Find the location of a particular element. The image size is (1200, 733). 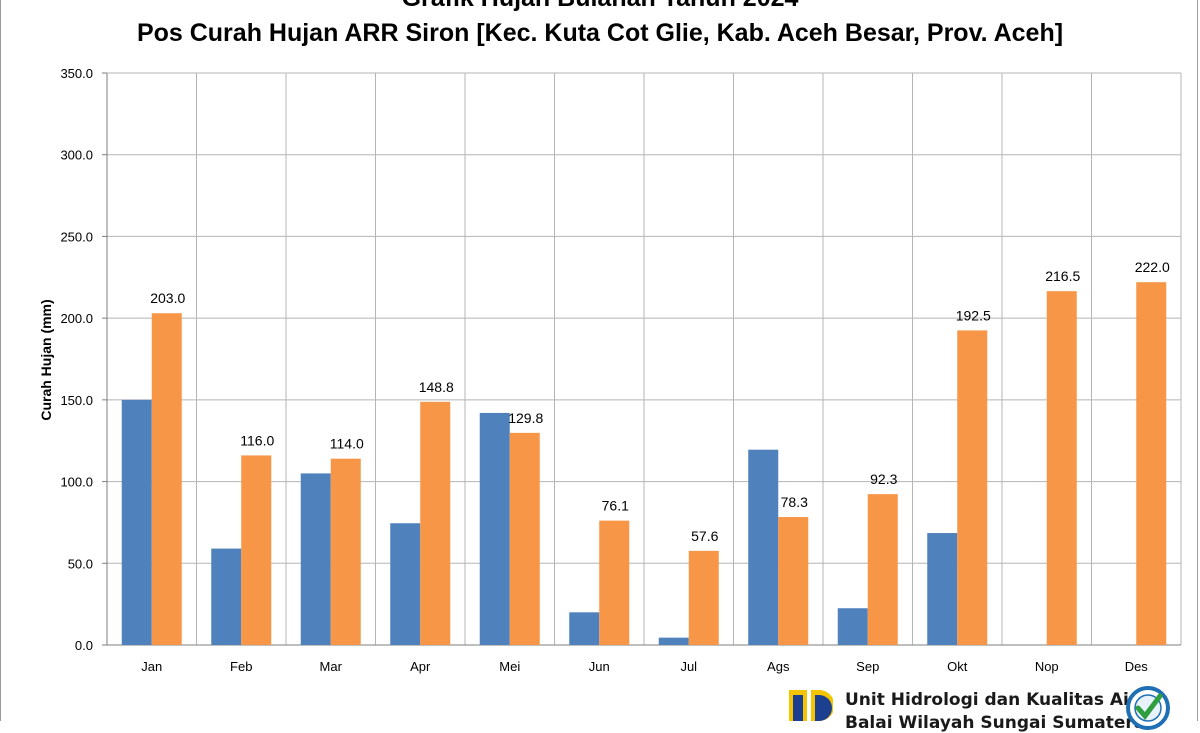

y-tick-label: 350.0 is located at coordinates (76, 73).